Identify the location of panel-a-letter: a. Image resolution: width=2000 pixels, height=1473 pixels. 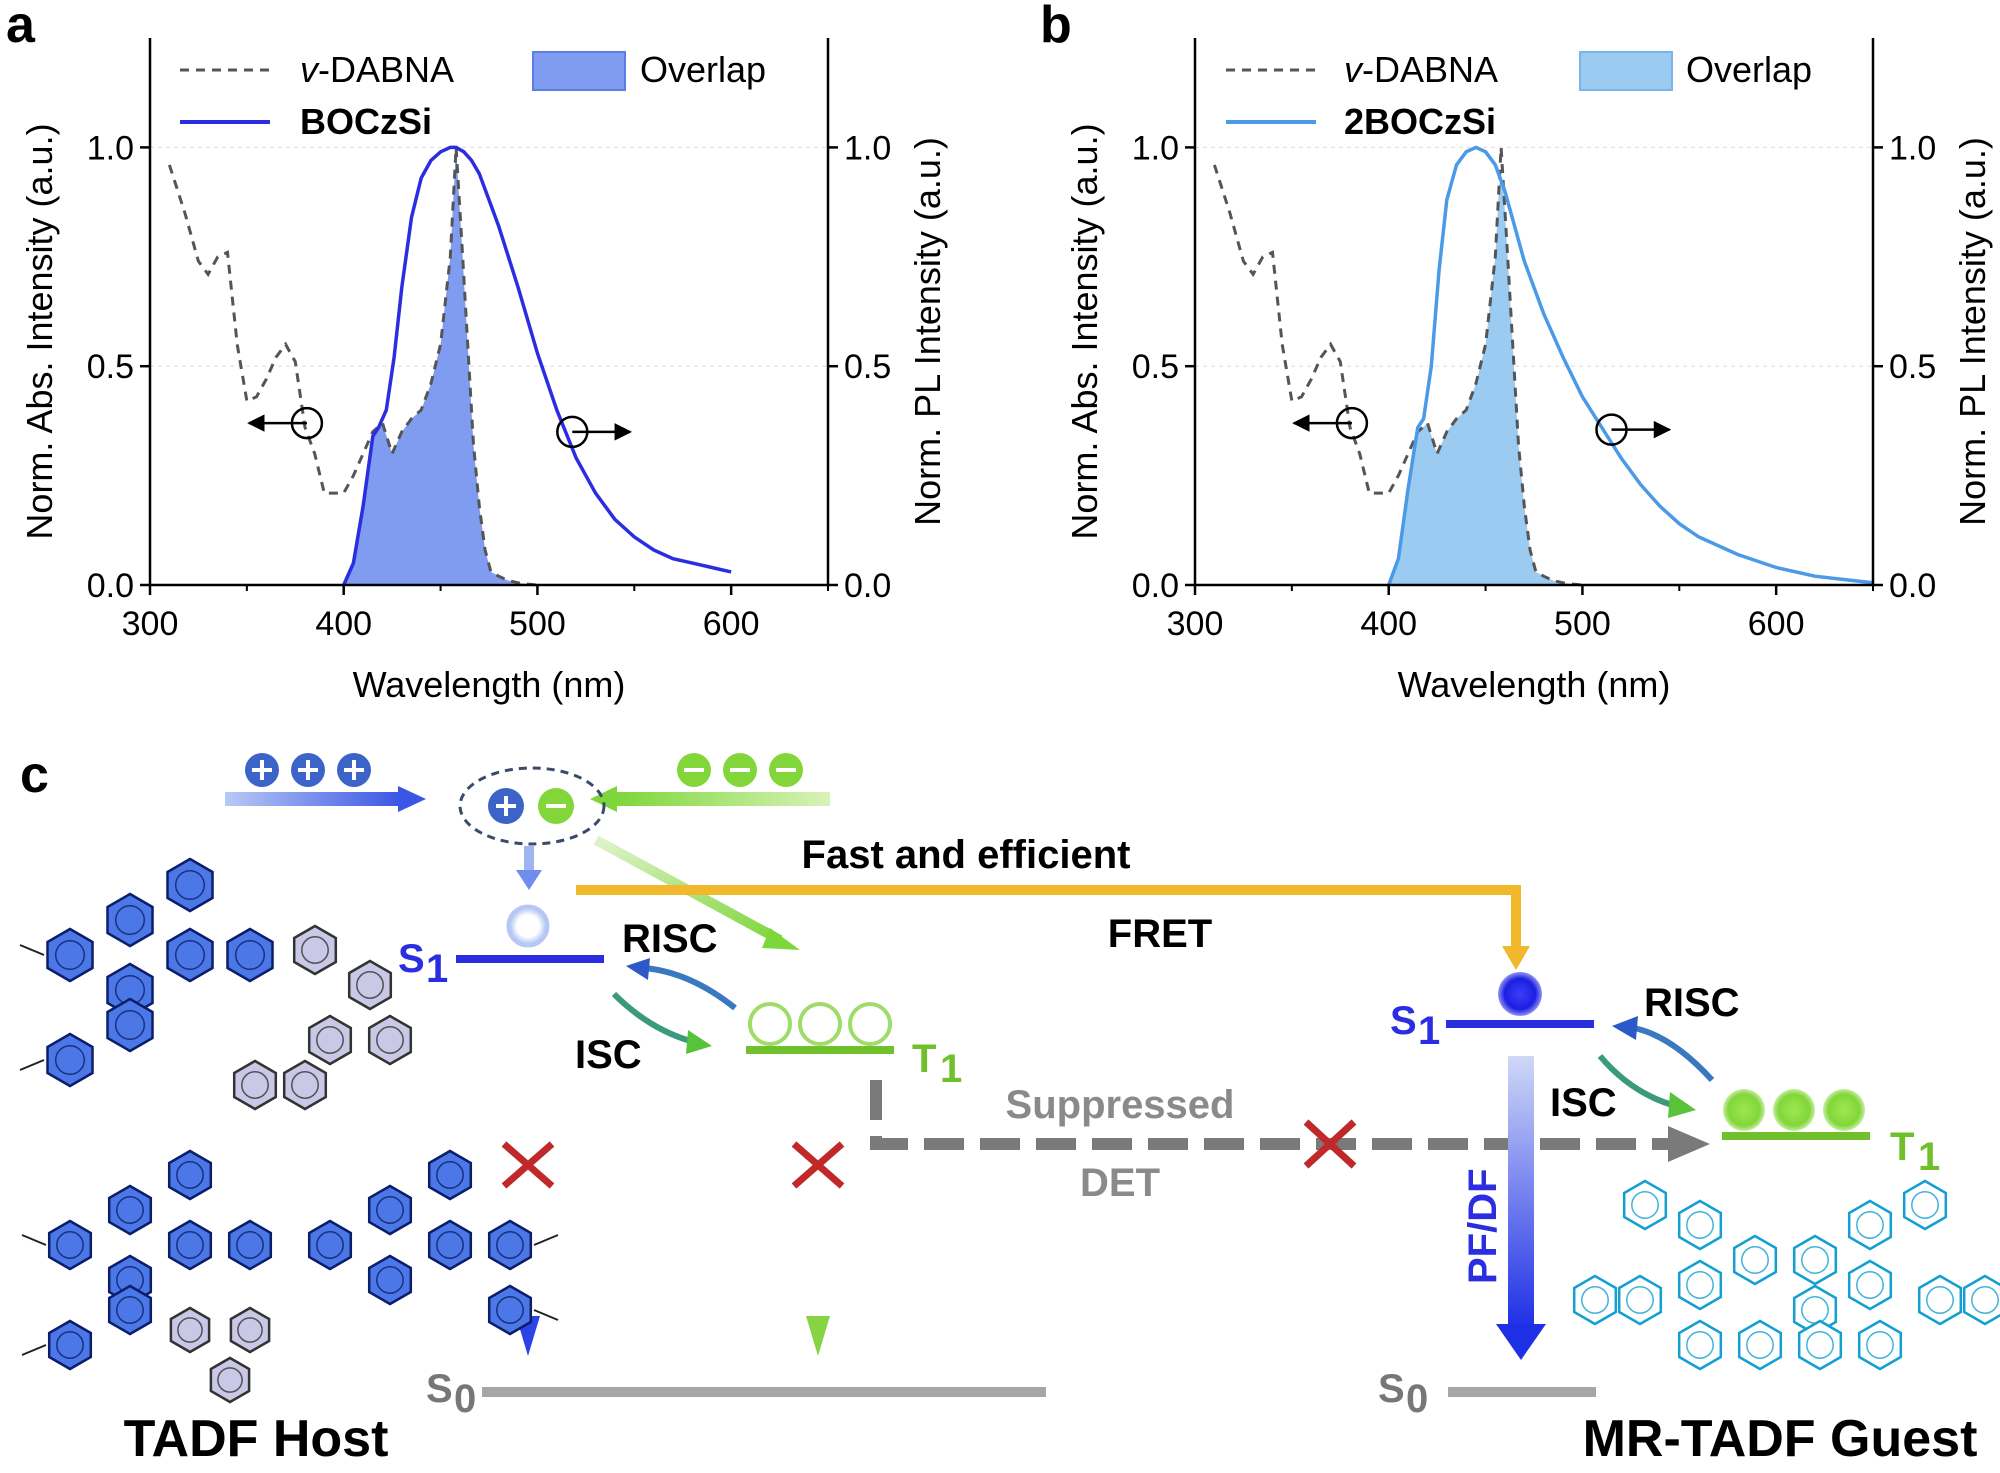
(21, 27).